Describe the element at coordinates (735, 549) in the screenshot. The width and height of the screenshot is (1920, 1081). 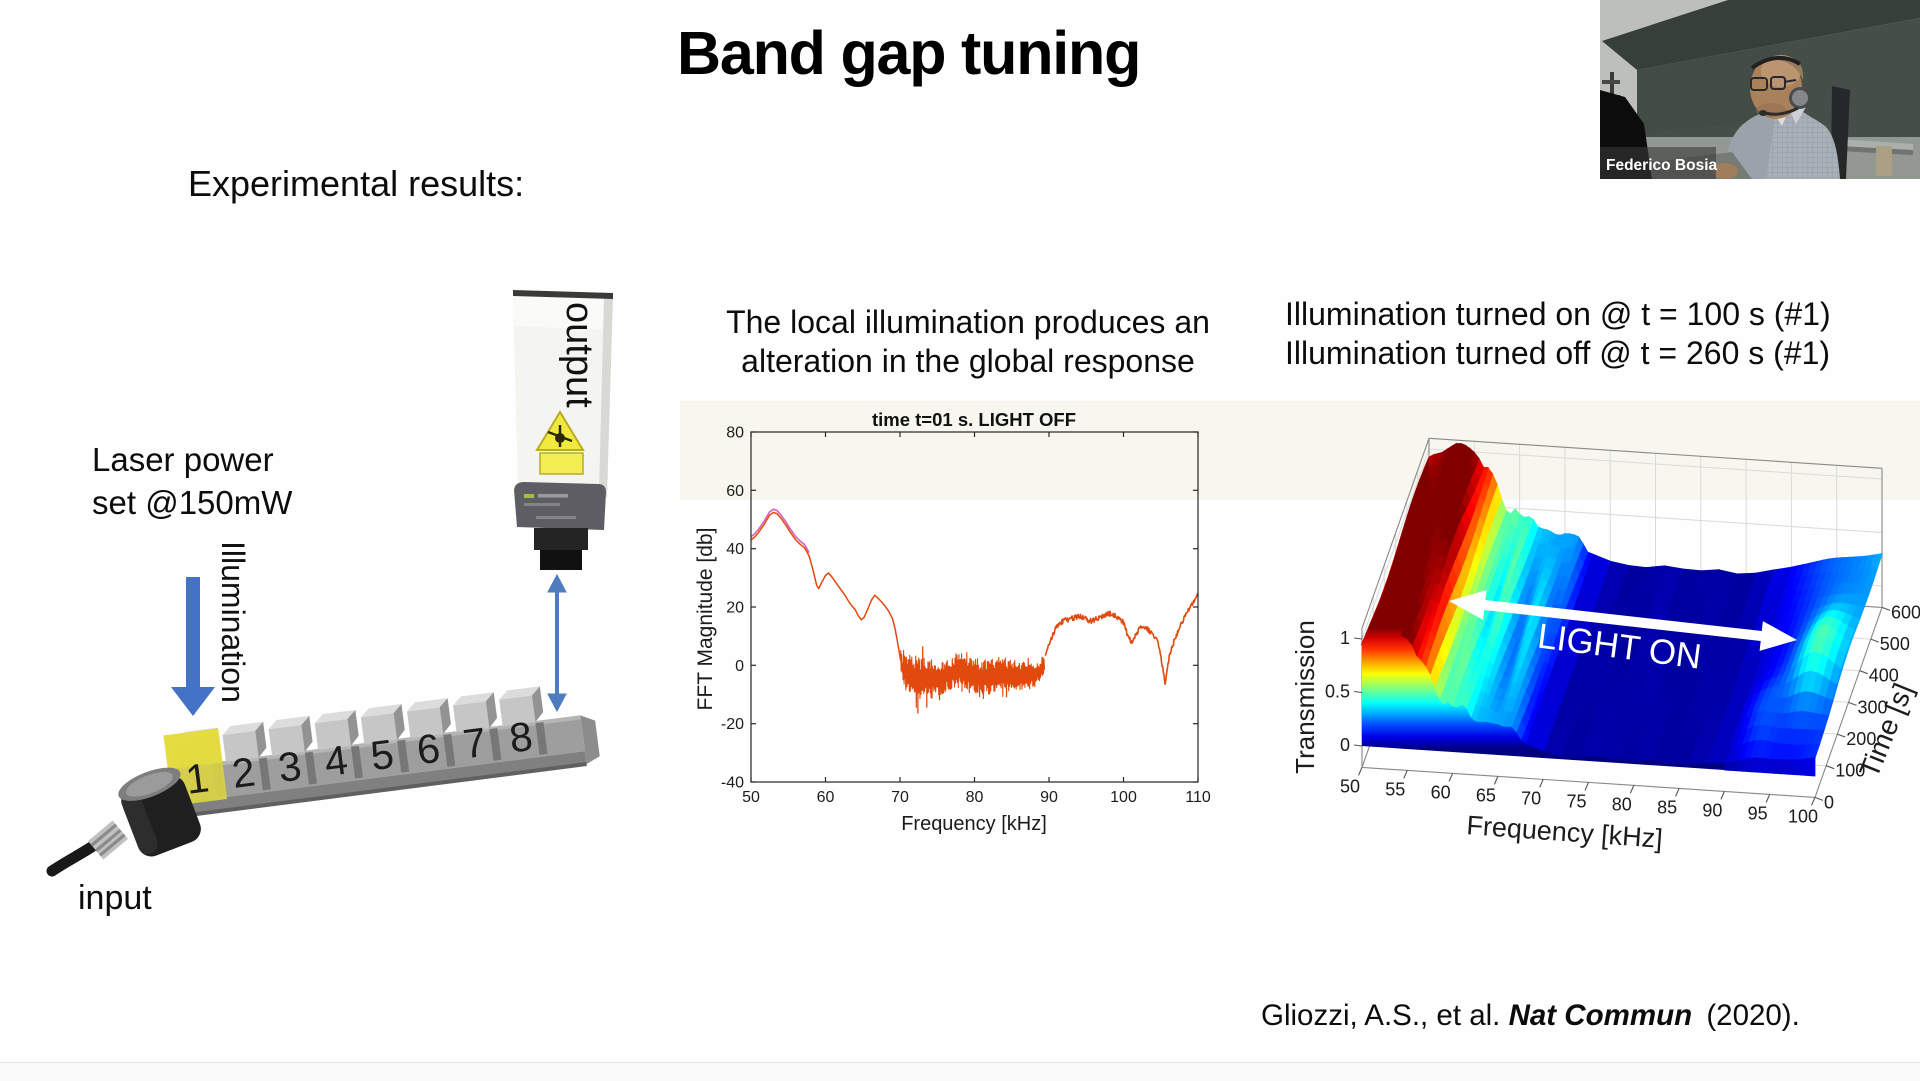
I see `svg-text: 40` at that location.